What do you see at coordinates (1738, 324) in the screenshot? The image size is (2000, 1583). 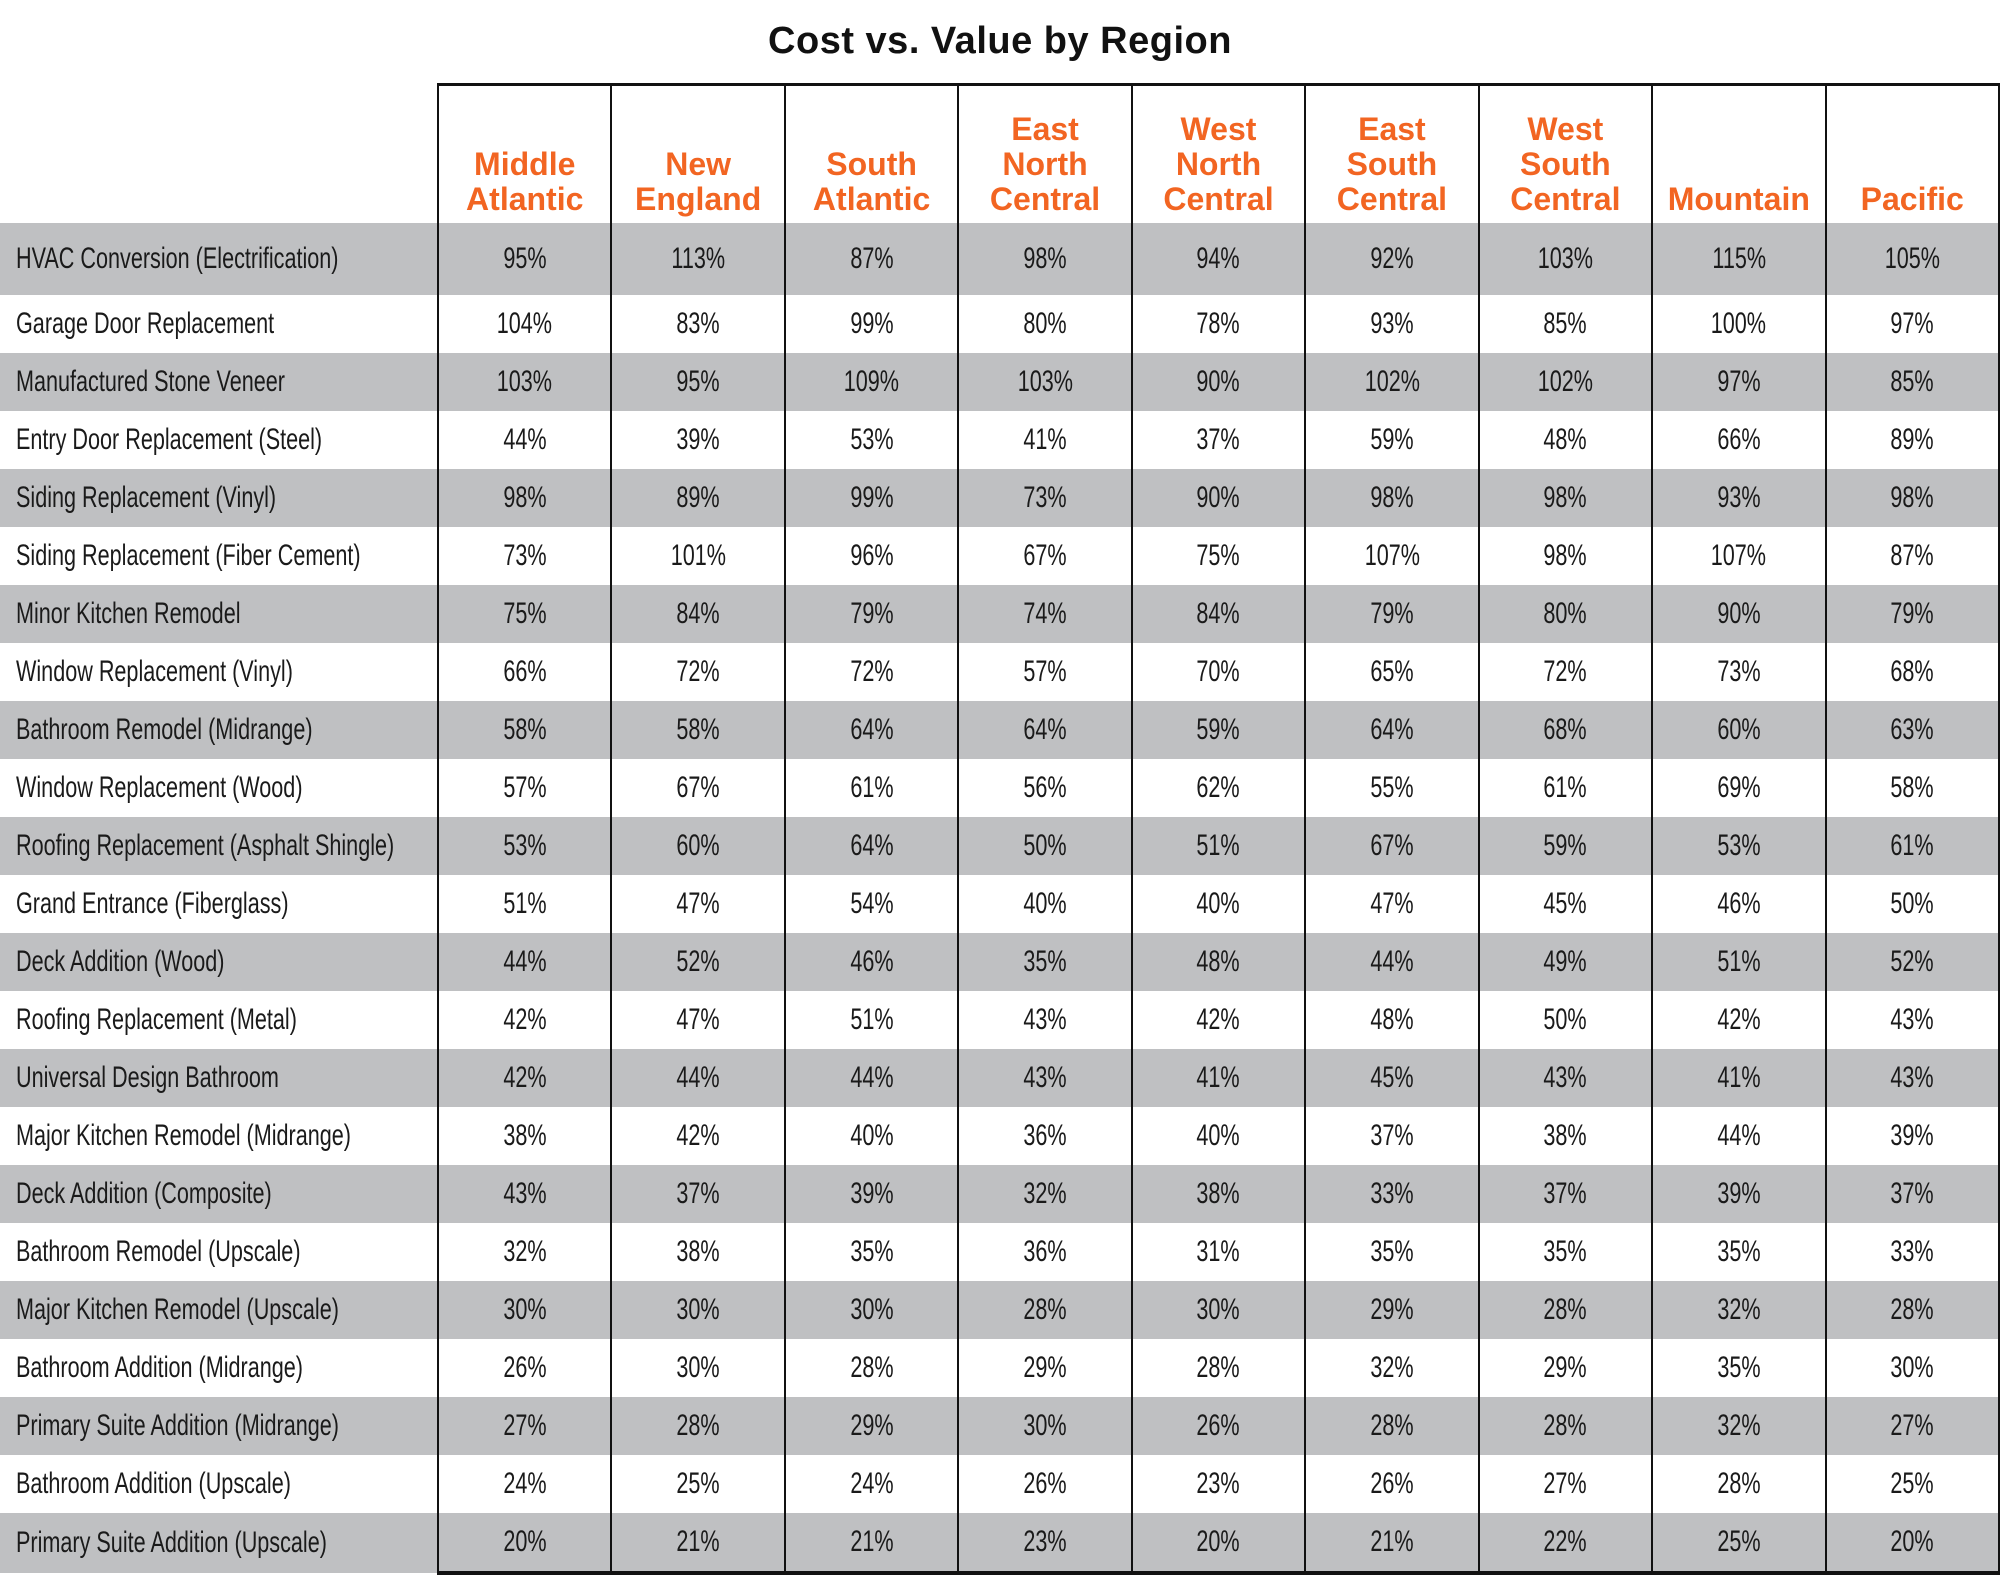 I see `value-cell: 100%` at bounding box center [1738, 324].